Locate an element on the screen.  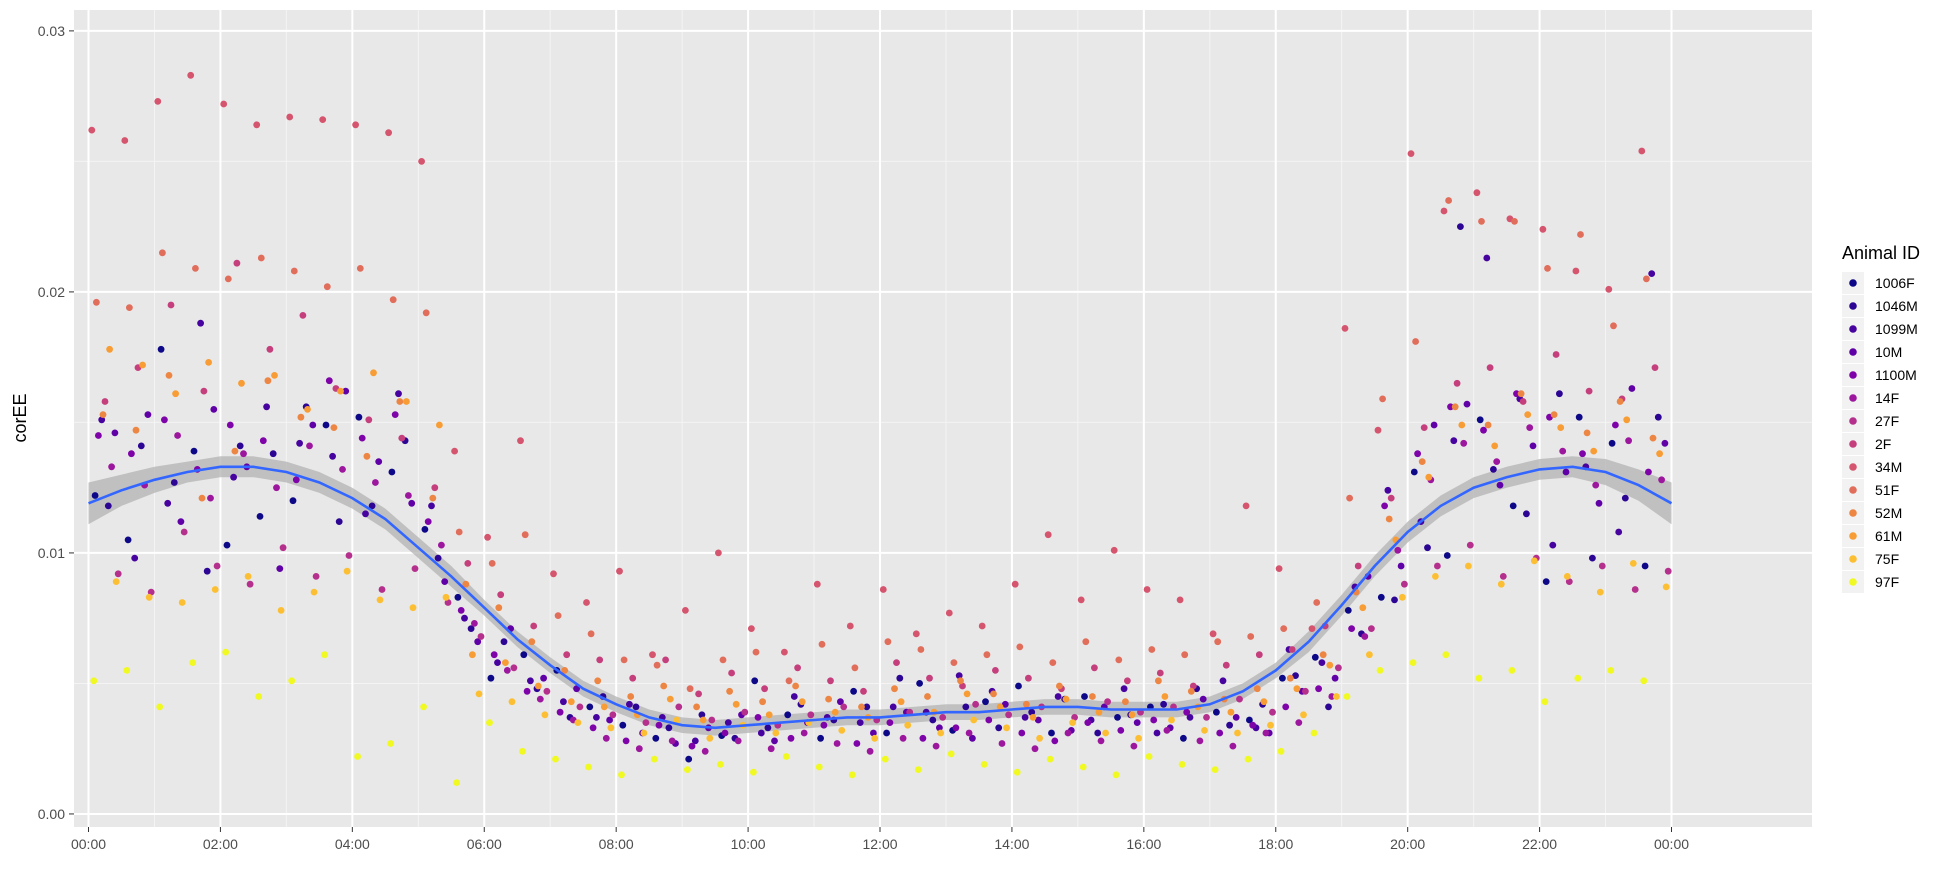
x-tick-label: 14:00 is located at coordinates (1011, 844).